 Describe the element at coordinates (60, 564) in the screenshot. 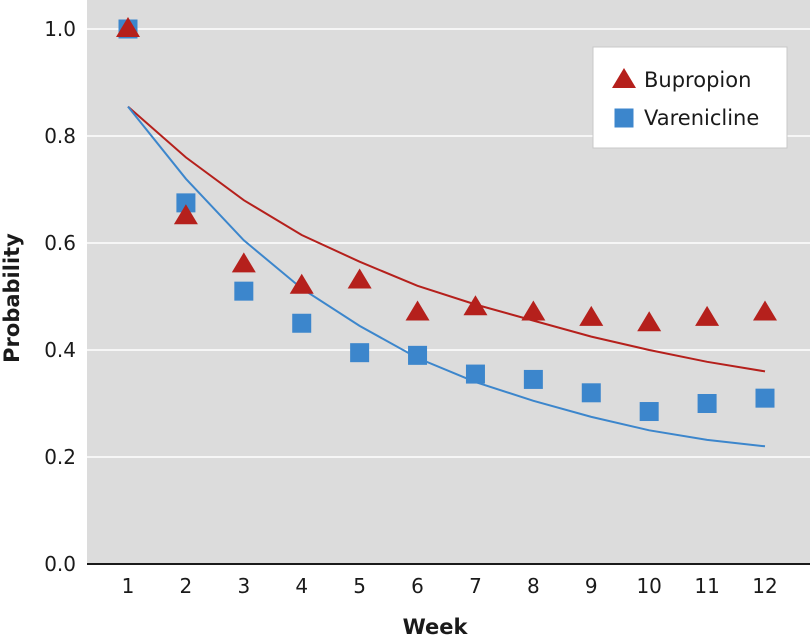

I see `y-tick-label: 0.0` at that location.